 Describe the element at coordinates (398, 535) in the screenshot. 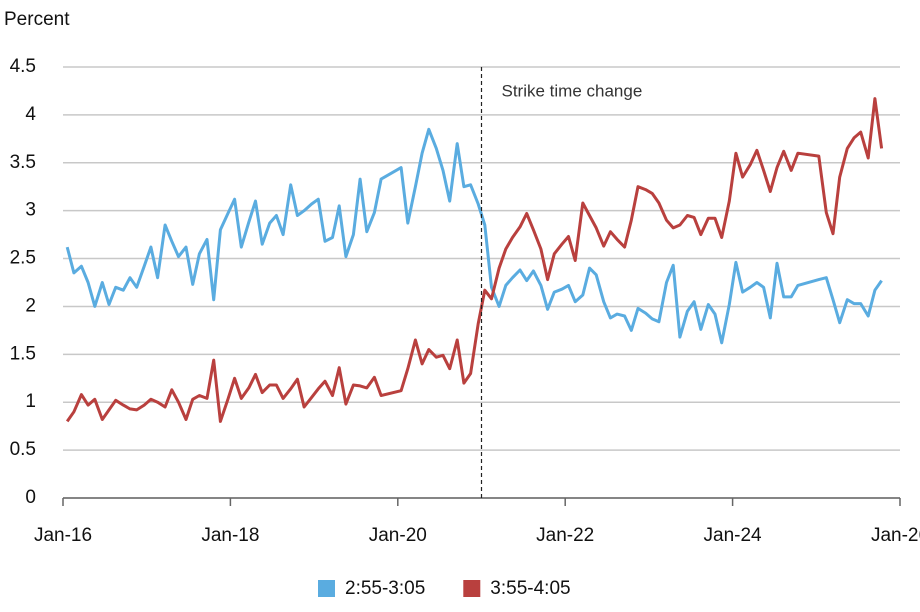

I see `x-tick-label: Jan-20` at that location.